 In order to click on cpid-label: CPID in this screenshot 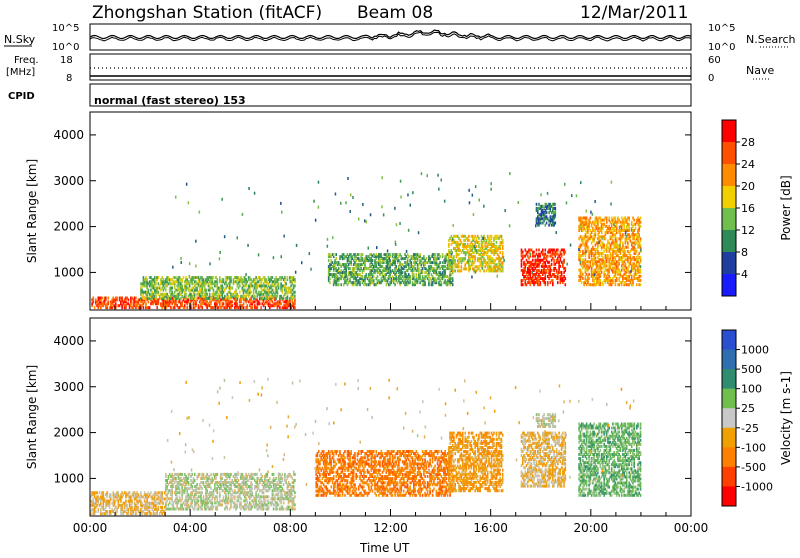, I will do `click(21, 96)`.